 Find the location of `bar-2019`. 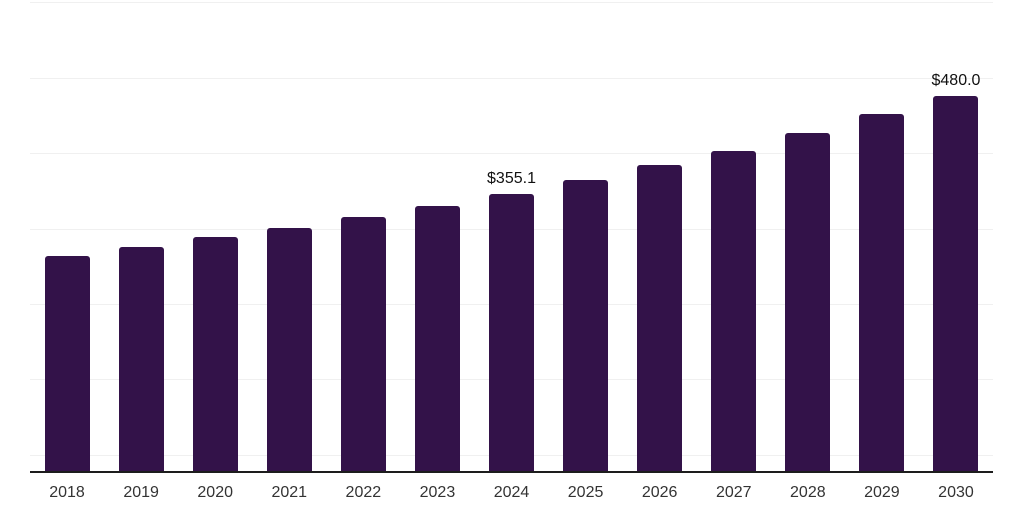

bar-2019 is located at coordinates (141, 359).